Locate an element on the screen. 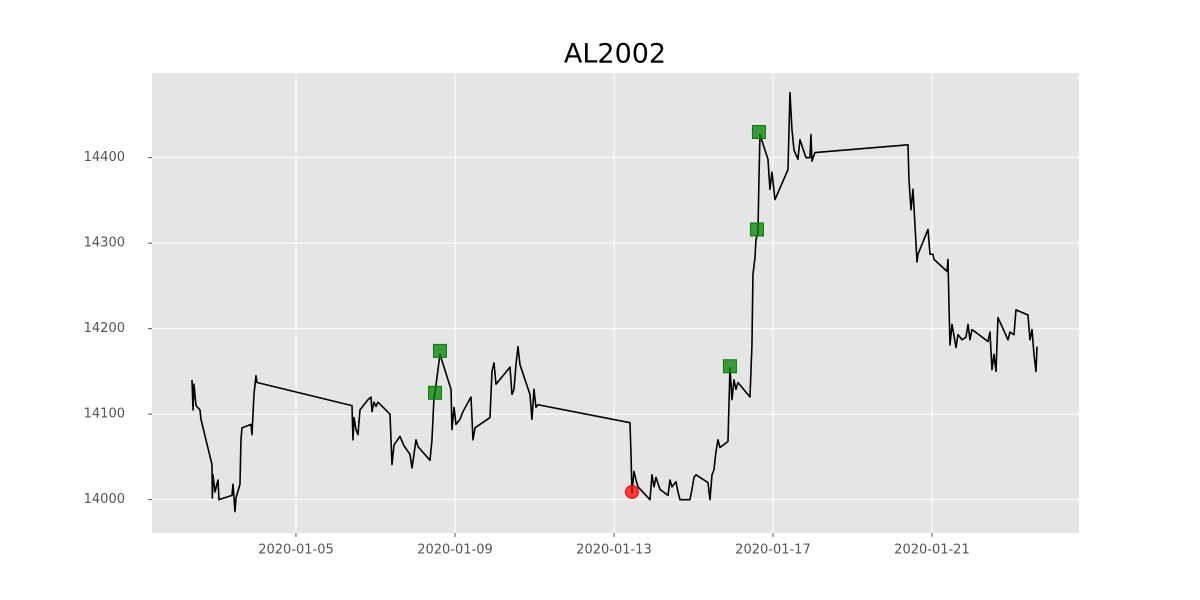 The height and width of the screenshot is (600, 1200). x-tick-label: 2020-01-13 is located at coordinates (614, 550).